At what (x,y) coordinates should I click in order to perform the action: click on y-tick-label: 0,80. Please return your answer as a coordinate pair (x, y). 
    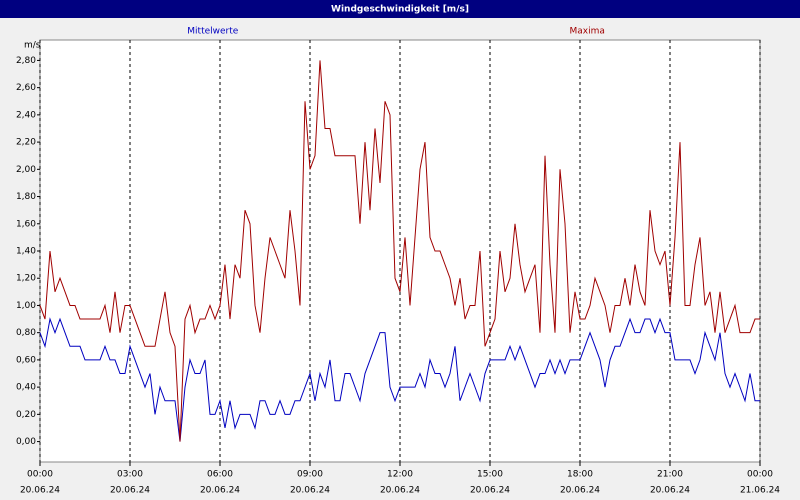
    Looking at the image, I should click on (26, 333).